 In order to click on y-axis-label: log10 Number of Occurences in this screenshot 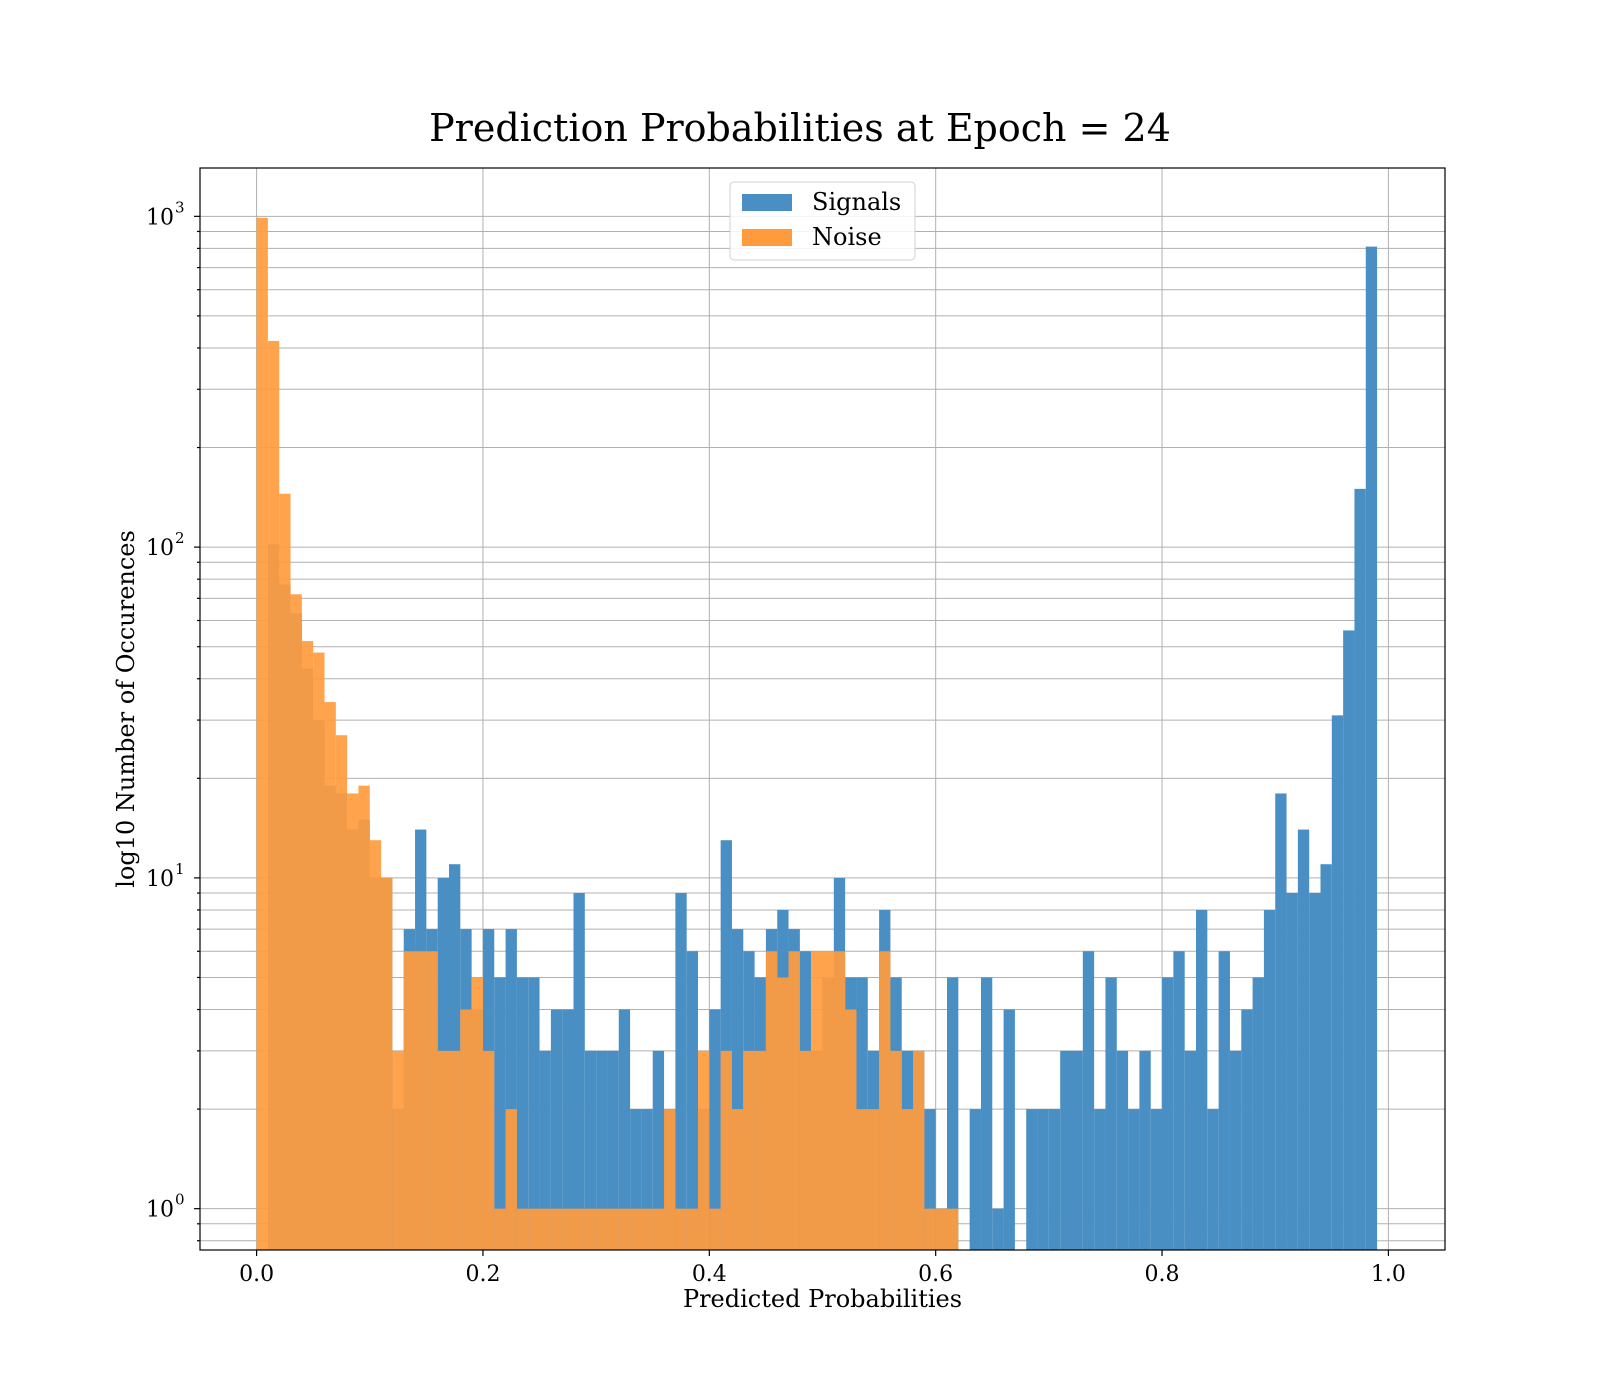, I will do `click(126, 709)`.